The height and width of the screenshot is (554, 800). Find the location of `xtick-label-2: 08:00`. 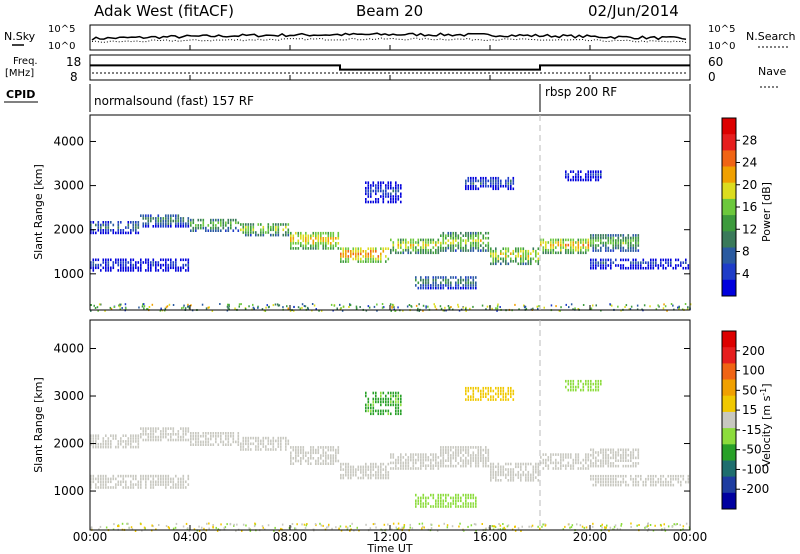

xtick-label-2: 08:00 is located at coordinates (290, 537).